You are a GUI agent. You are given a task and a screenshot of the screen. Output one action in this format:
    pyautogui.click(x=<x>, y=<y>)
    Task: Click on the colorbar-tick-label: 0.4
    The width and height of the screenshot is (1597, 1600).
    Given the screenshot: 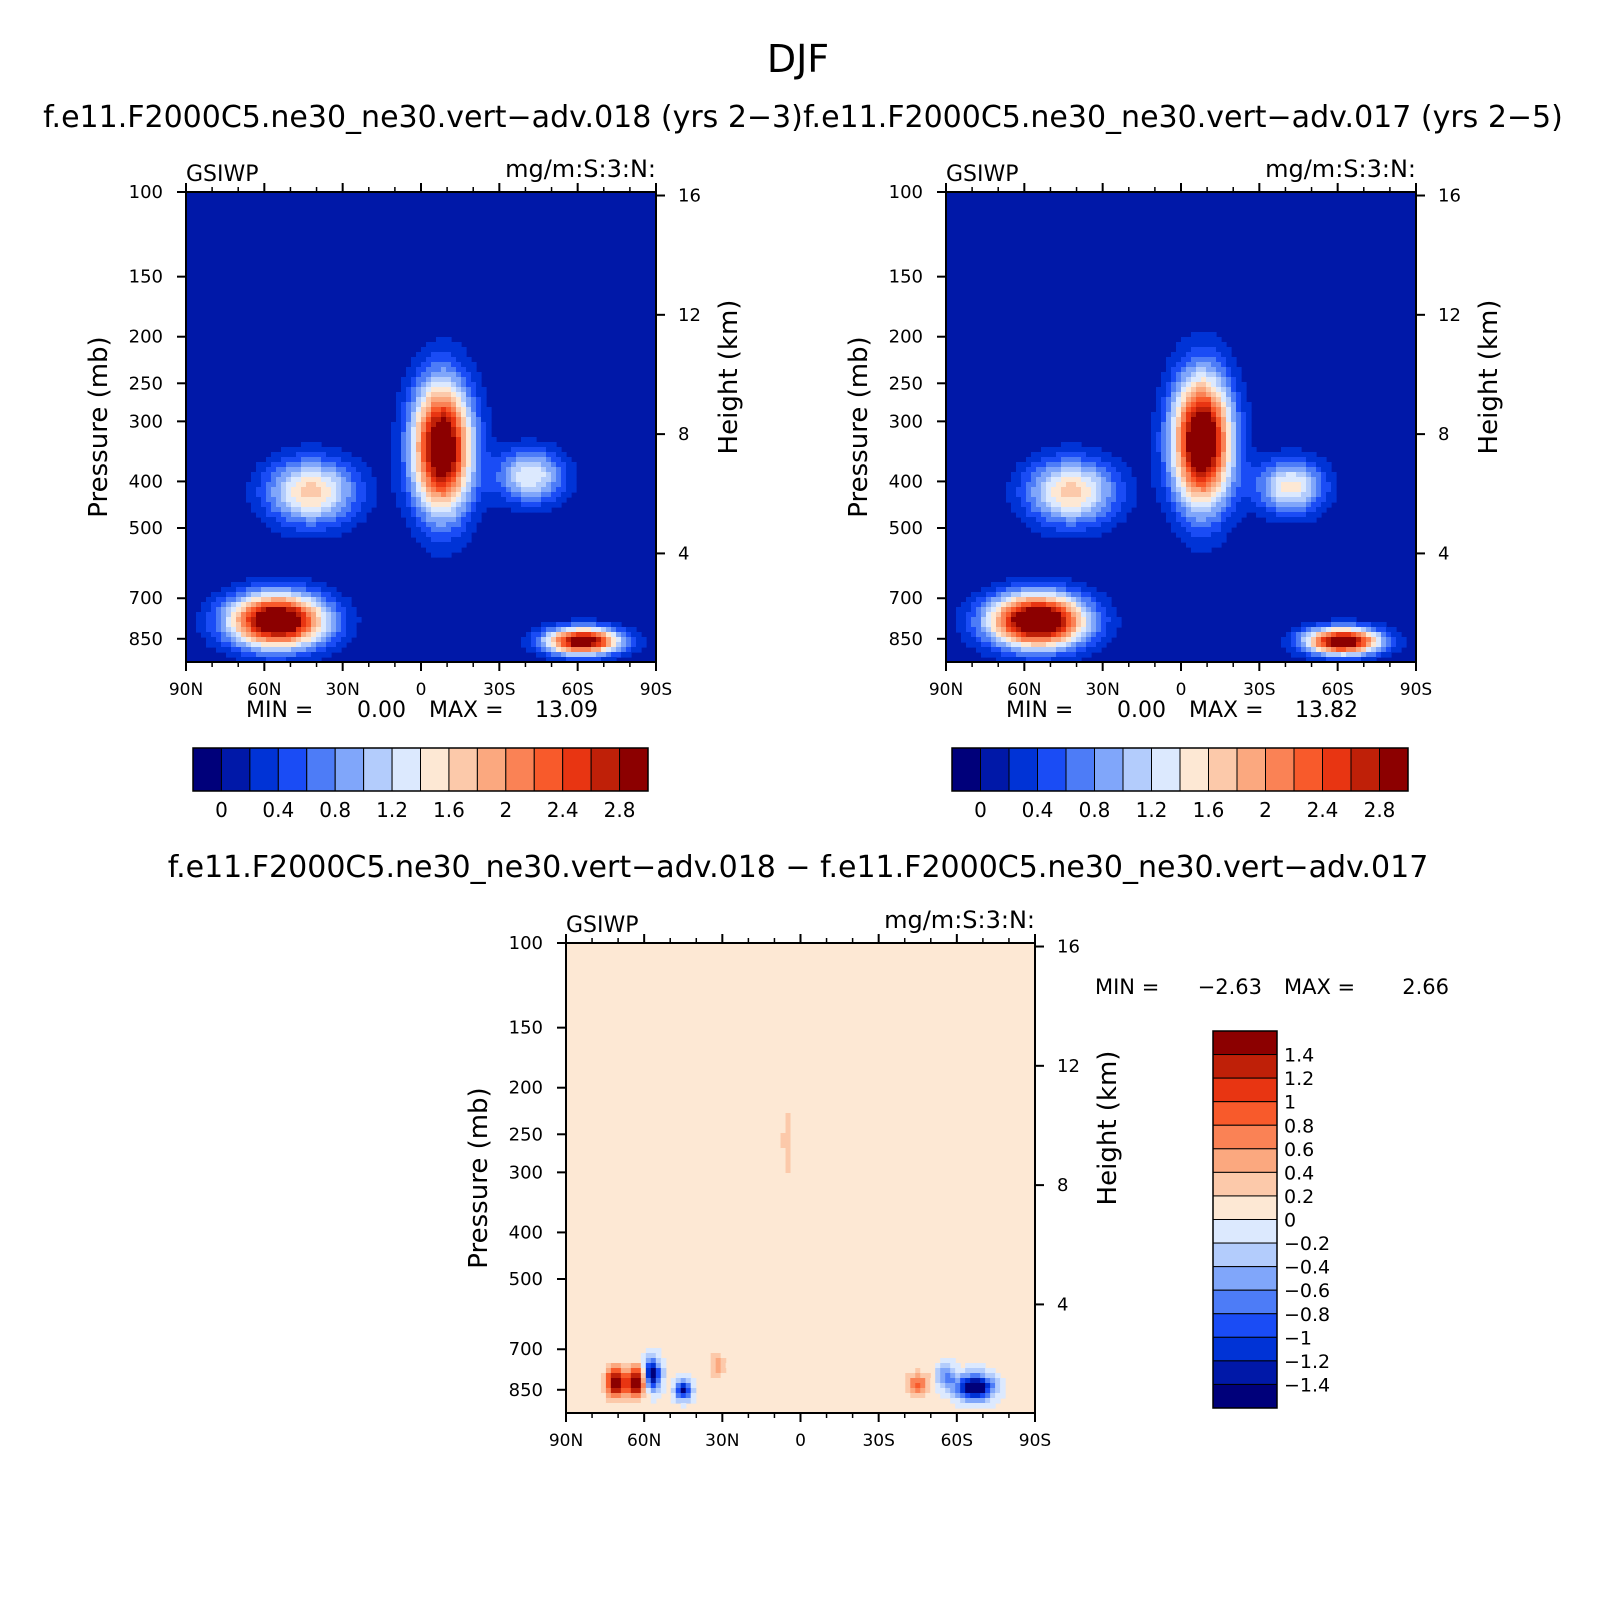 What is the action you would take?
    pyautogui.click(x=278, y=810)
    